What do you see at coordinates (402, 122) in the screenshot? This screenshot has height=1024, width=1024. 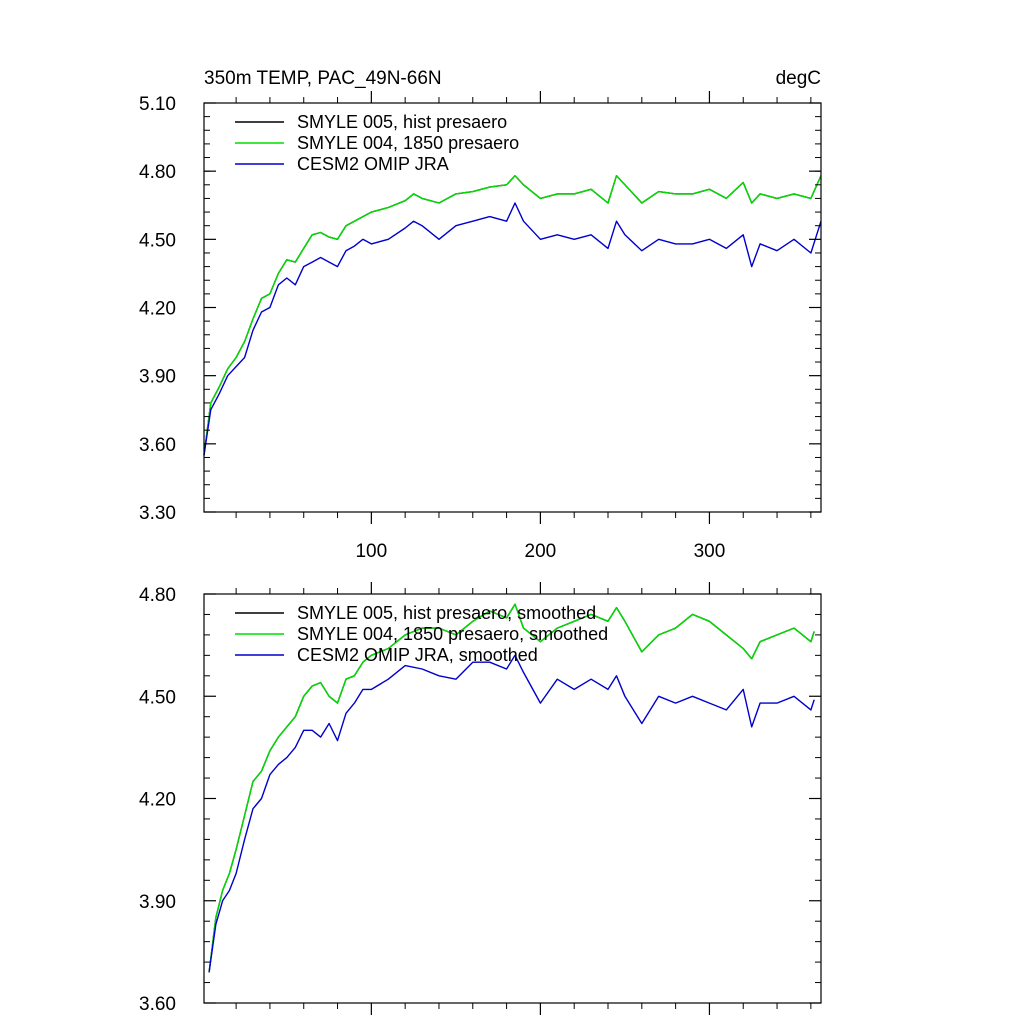 I see `legend-label-0: SMYLE 005, hist presaero` at bounding box center [402, 122].